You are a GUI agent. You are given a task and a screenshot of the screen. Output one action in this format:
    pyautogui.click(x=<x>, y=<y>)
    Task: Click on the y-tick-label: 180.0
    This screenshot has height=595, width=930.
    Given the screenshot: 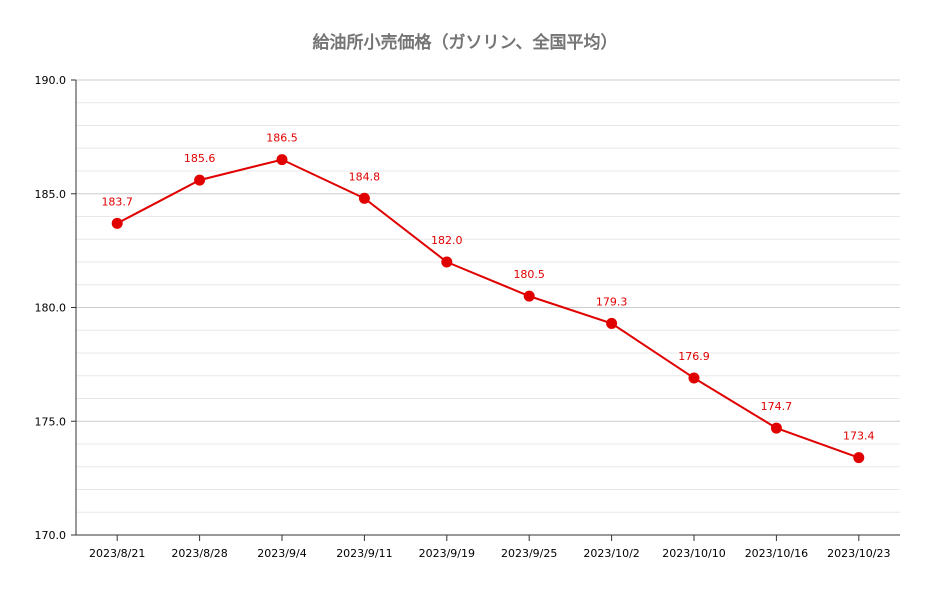 What is the action you would take?
    pyautogui.click(x=51, y=308)
    